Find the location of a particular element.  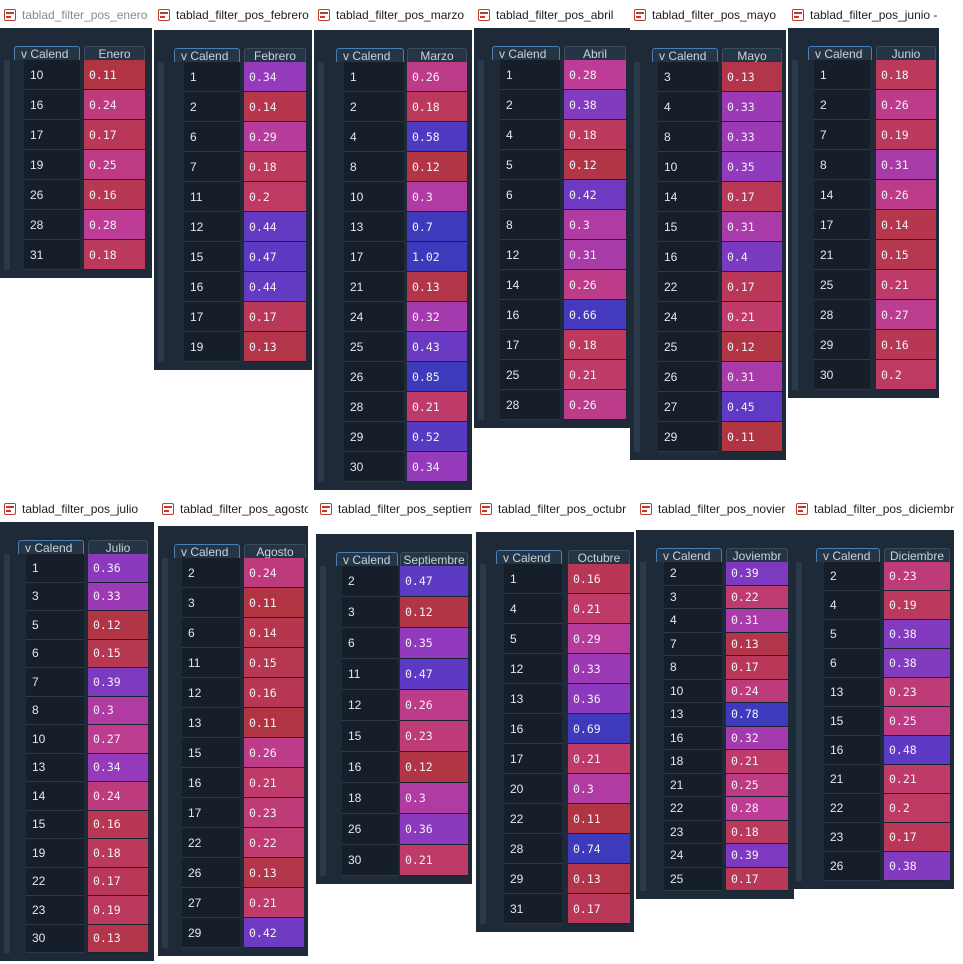

day-cell: 4 is located at coordinates (693, 621).